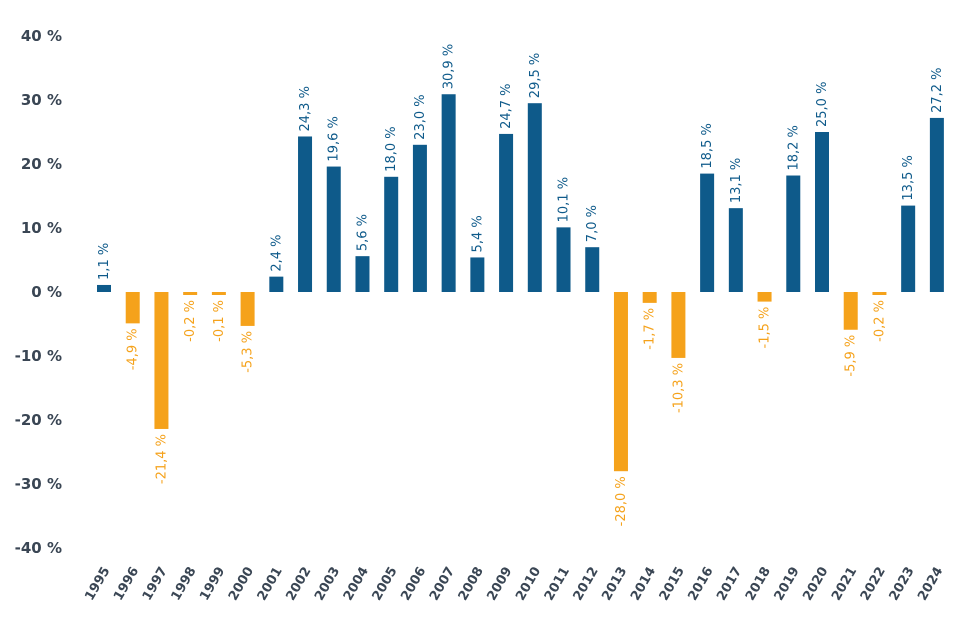  Describe the element at coordinates (385, 584) in the screenshot. I see `x-tick-label: 2005` at that location.